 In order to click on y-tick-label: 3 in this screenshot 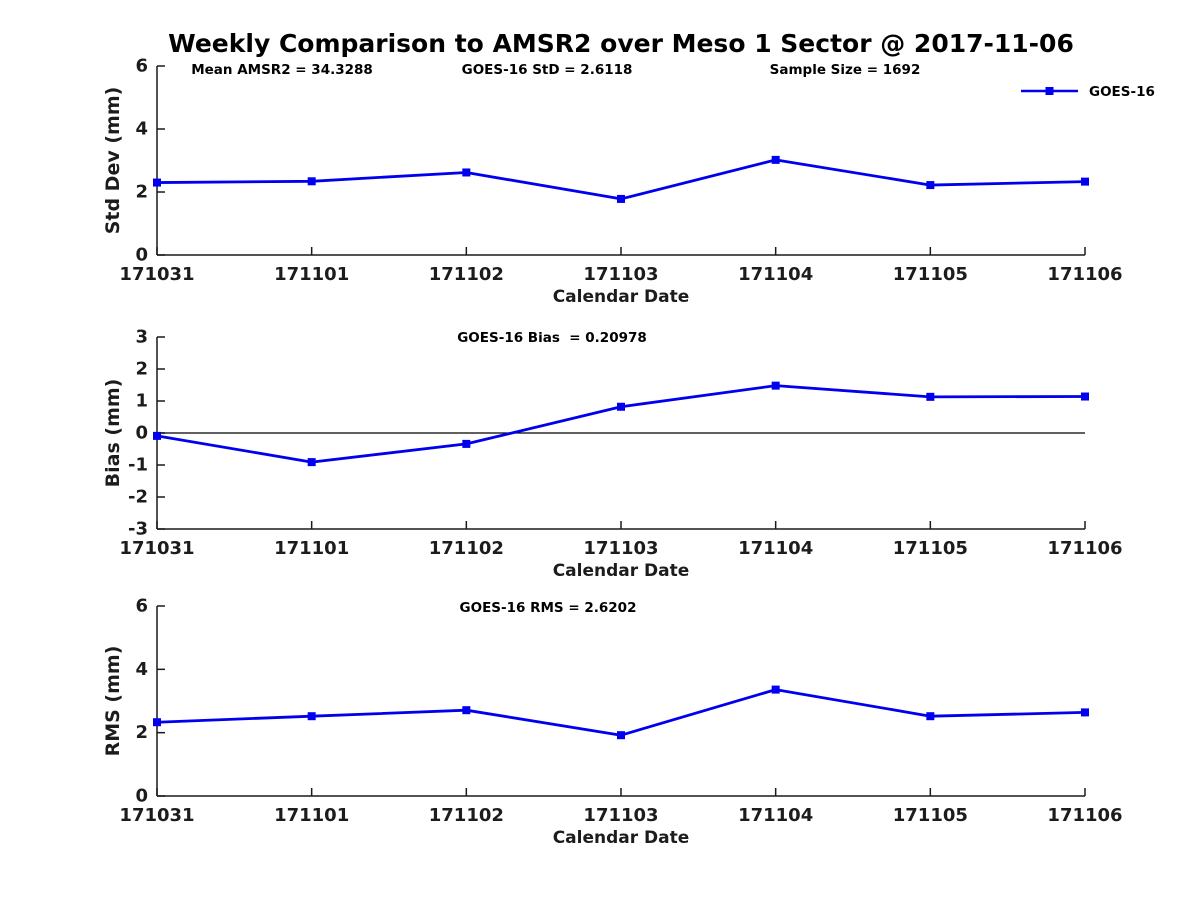, I will do `click(141, 337)`.